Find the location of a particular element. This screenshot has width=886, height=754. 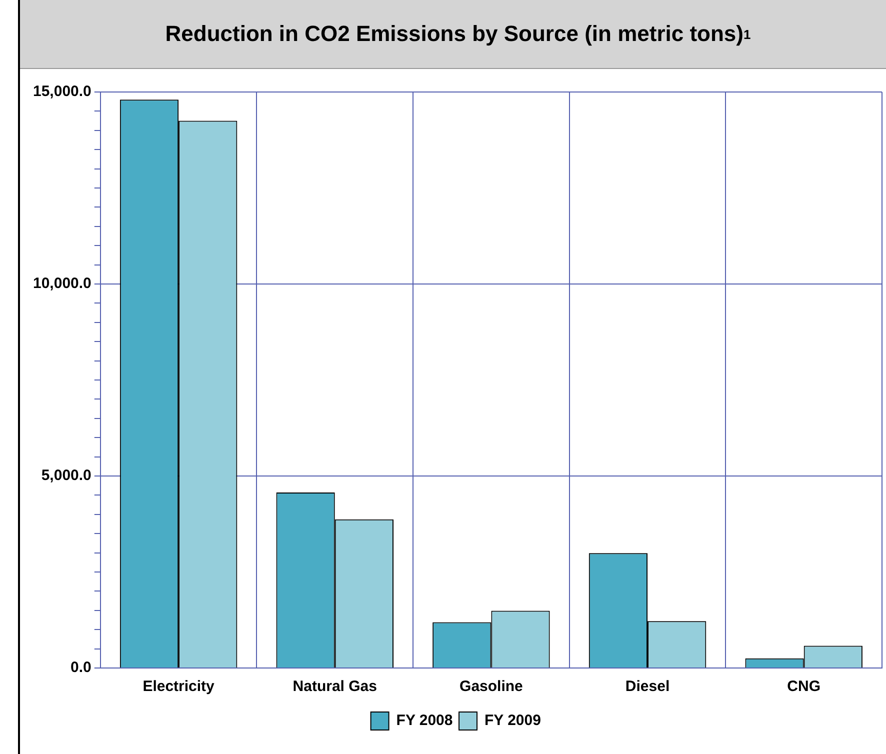

legend-label: FY 2008 is located at coordinates (424, 721).